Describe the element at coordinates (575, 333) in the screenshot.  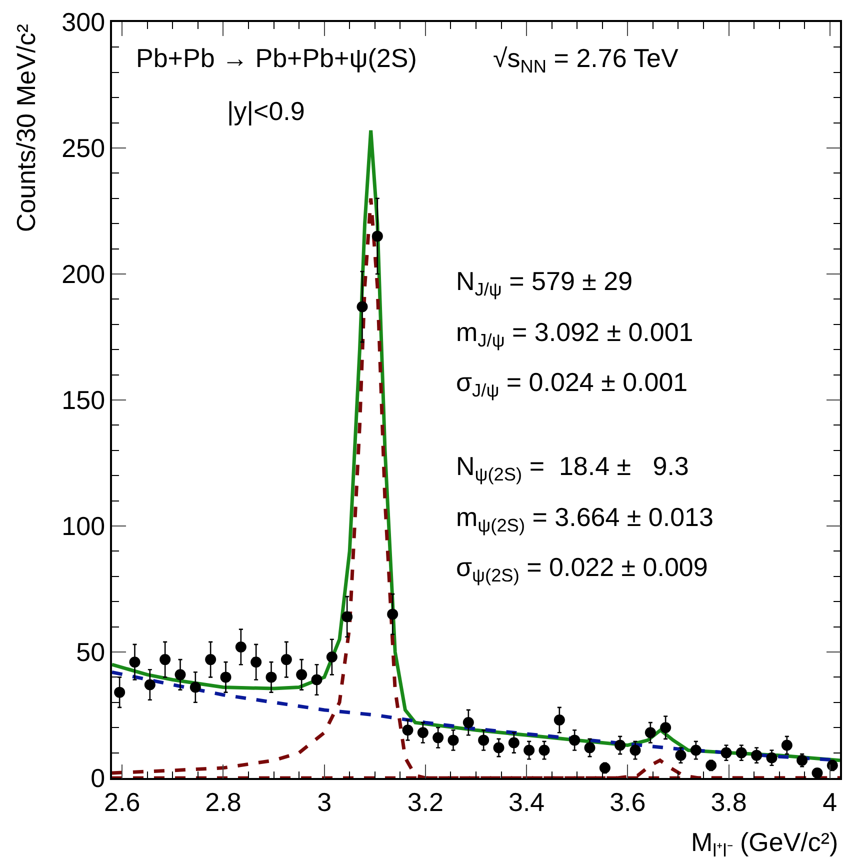
I see `annotation: m$_{J/ψ}$ = 3.092 ± 0.001` at that location.